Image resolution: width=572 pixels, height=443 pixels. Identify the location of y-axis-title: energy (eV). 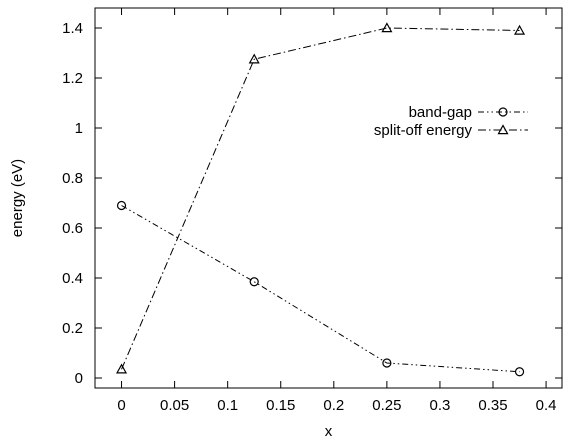
(17, 198).